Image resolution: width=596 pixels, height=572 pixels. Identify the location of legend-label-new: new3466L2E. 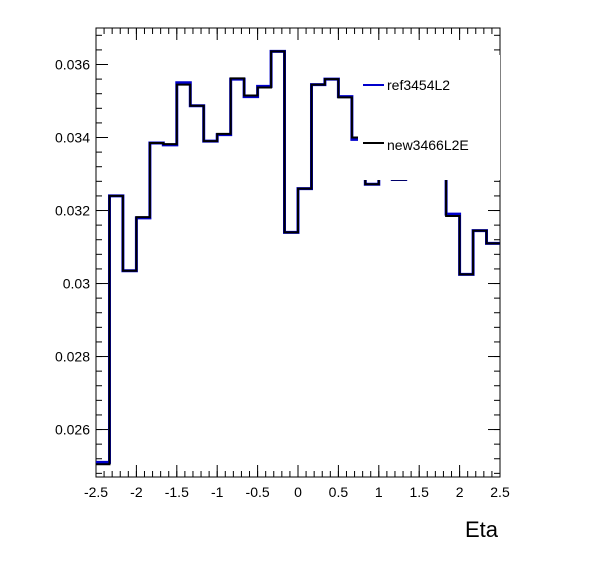
(428, 145).